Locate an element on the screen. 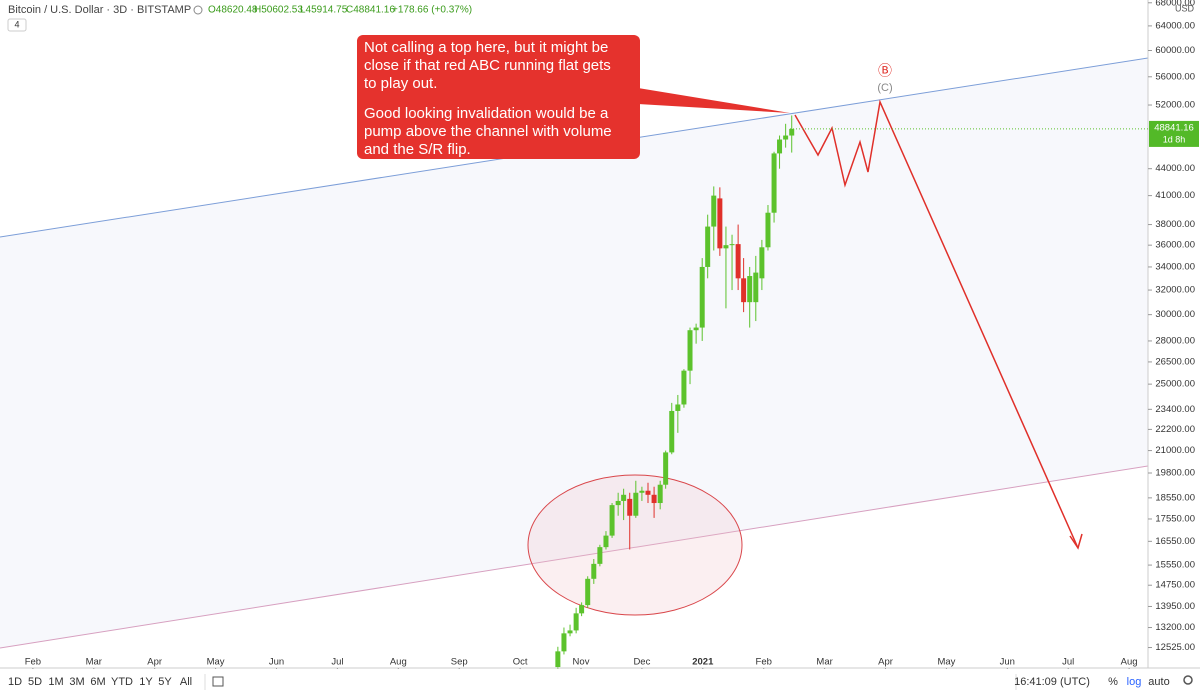 Image resolution: width=1200 pixels, height=695 pixels. range-button: 5D is located at coordinates (35, 682).